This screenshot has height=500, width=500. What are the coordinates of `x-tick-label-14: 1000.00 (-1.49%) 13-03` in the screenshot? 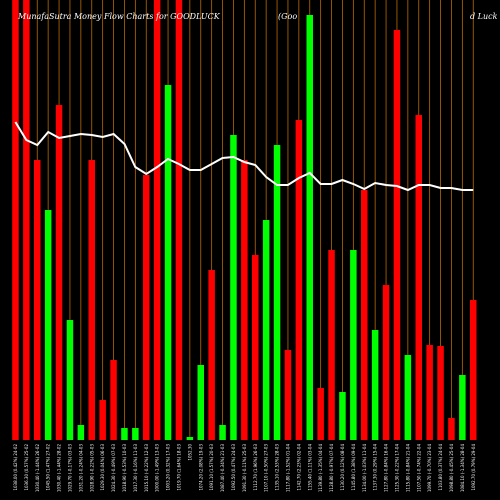 It's located at (157, 468).